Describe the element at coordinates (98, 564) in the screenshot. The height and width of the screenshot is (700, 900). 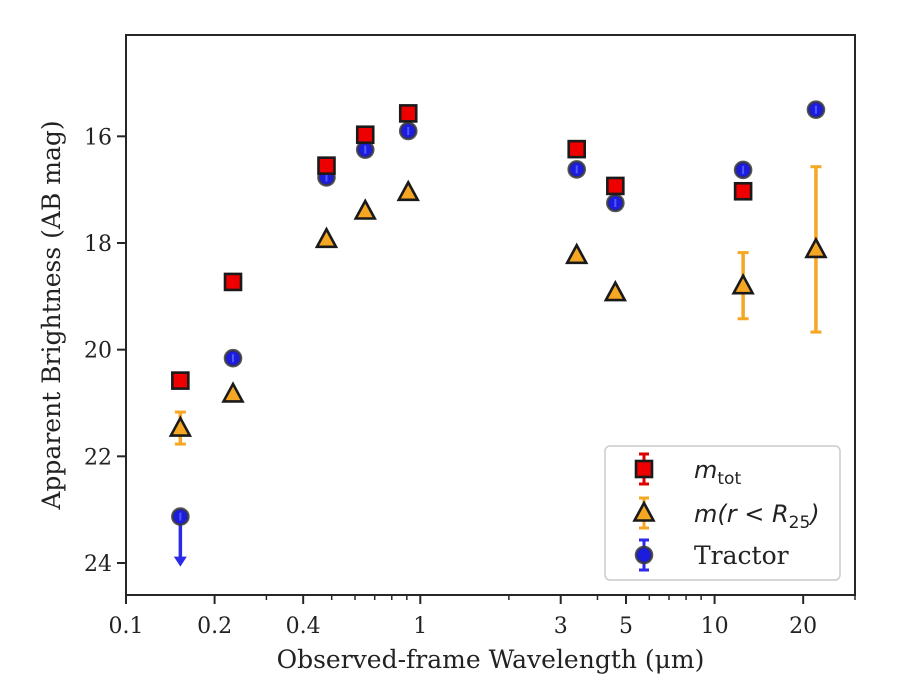
I see `y-tick-label: 24` at that location.